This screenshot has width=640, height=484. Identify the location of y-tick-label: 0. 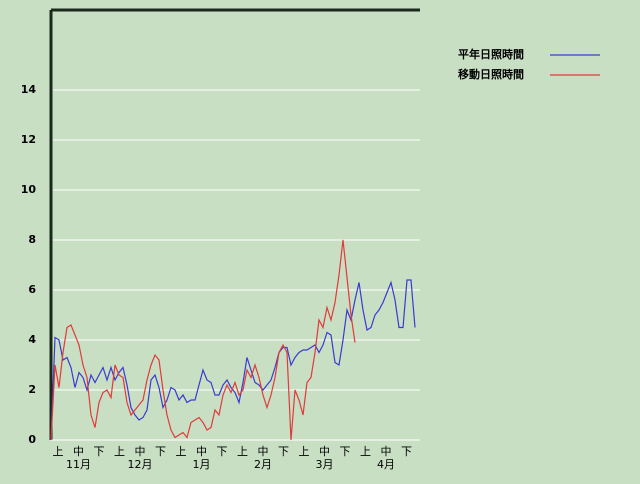
(32, 439).